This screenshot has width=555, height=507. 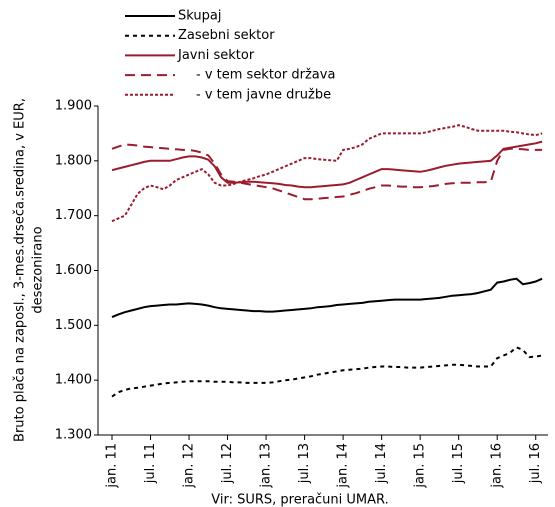 What do you see at coordinates (381, 463) in the screenshot?
I see `x-tick-label: jul. 14` at bounding box center [381, 463].